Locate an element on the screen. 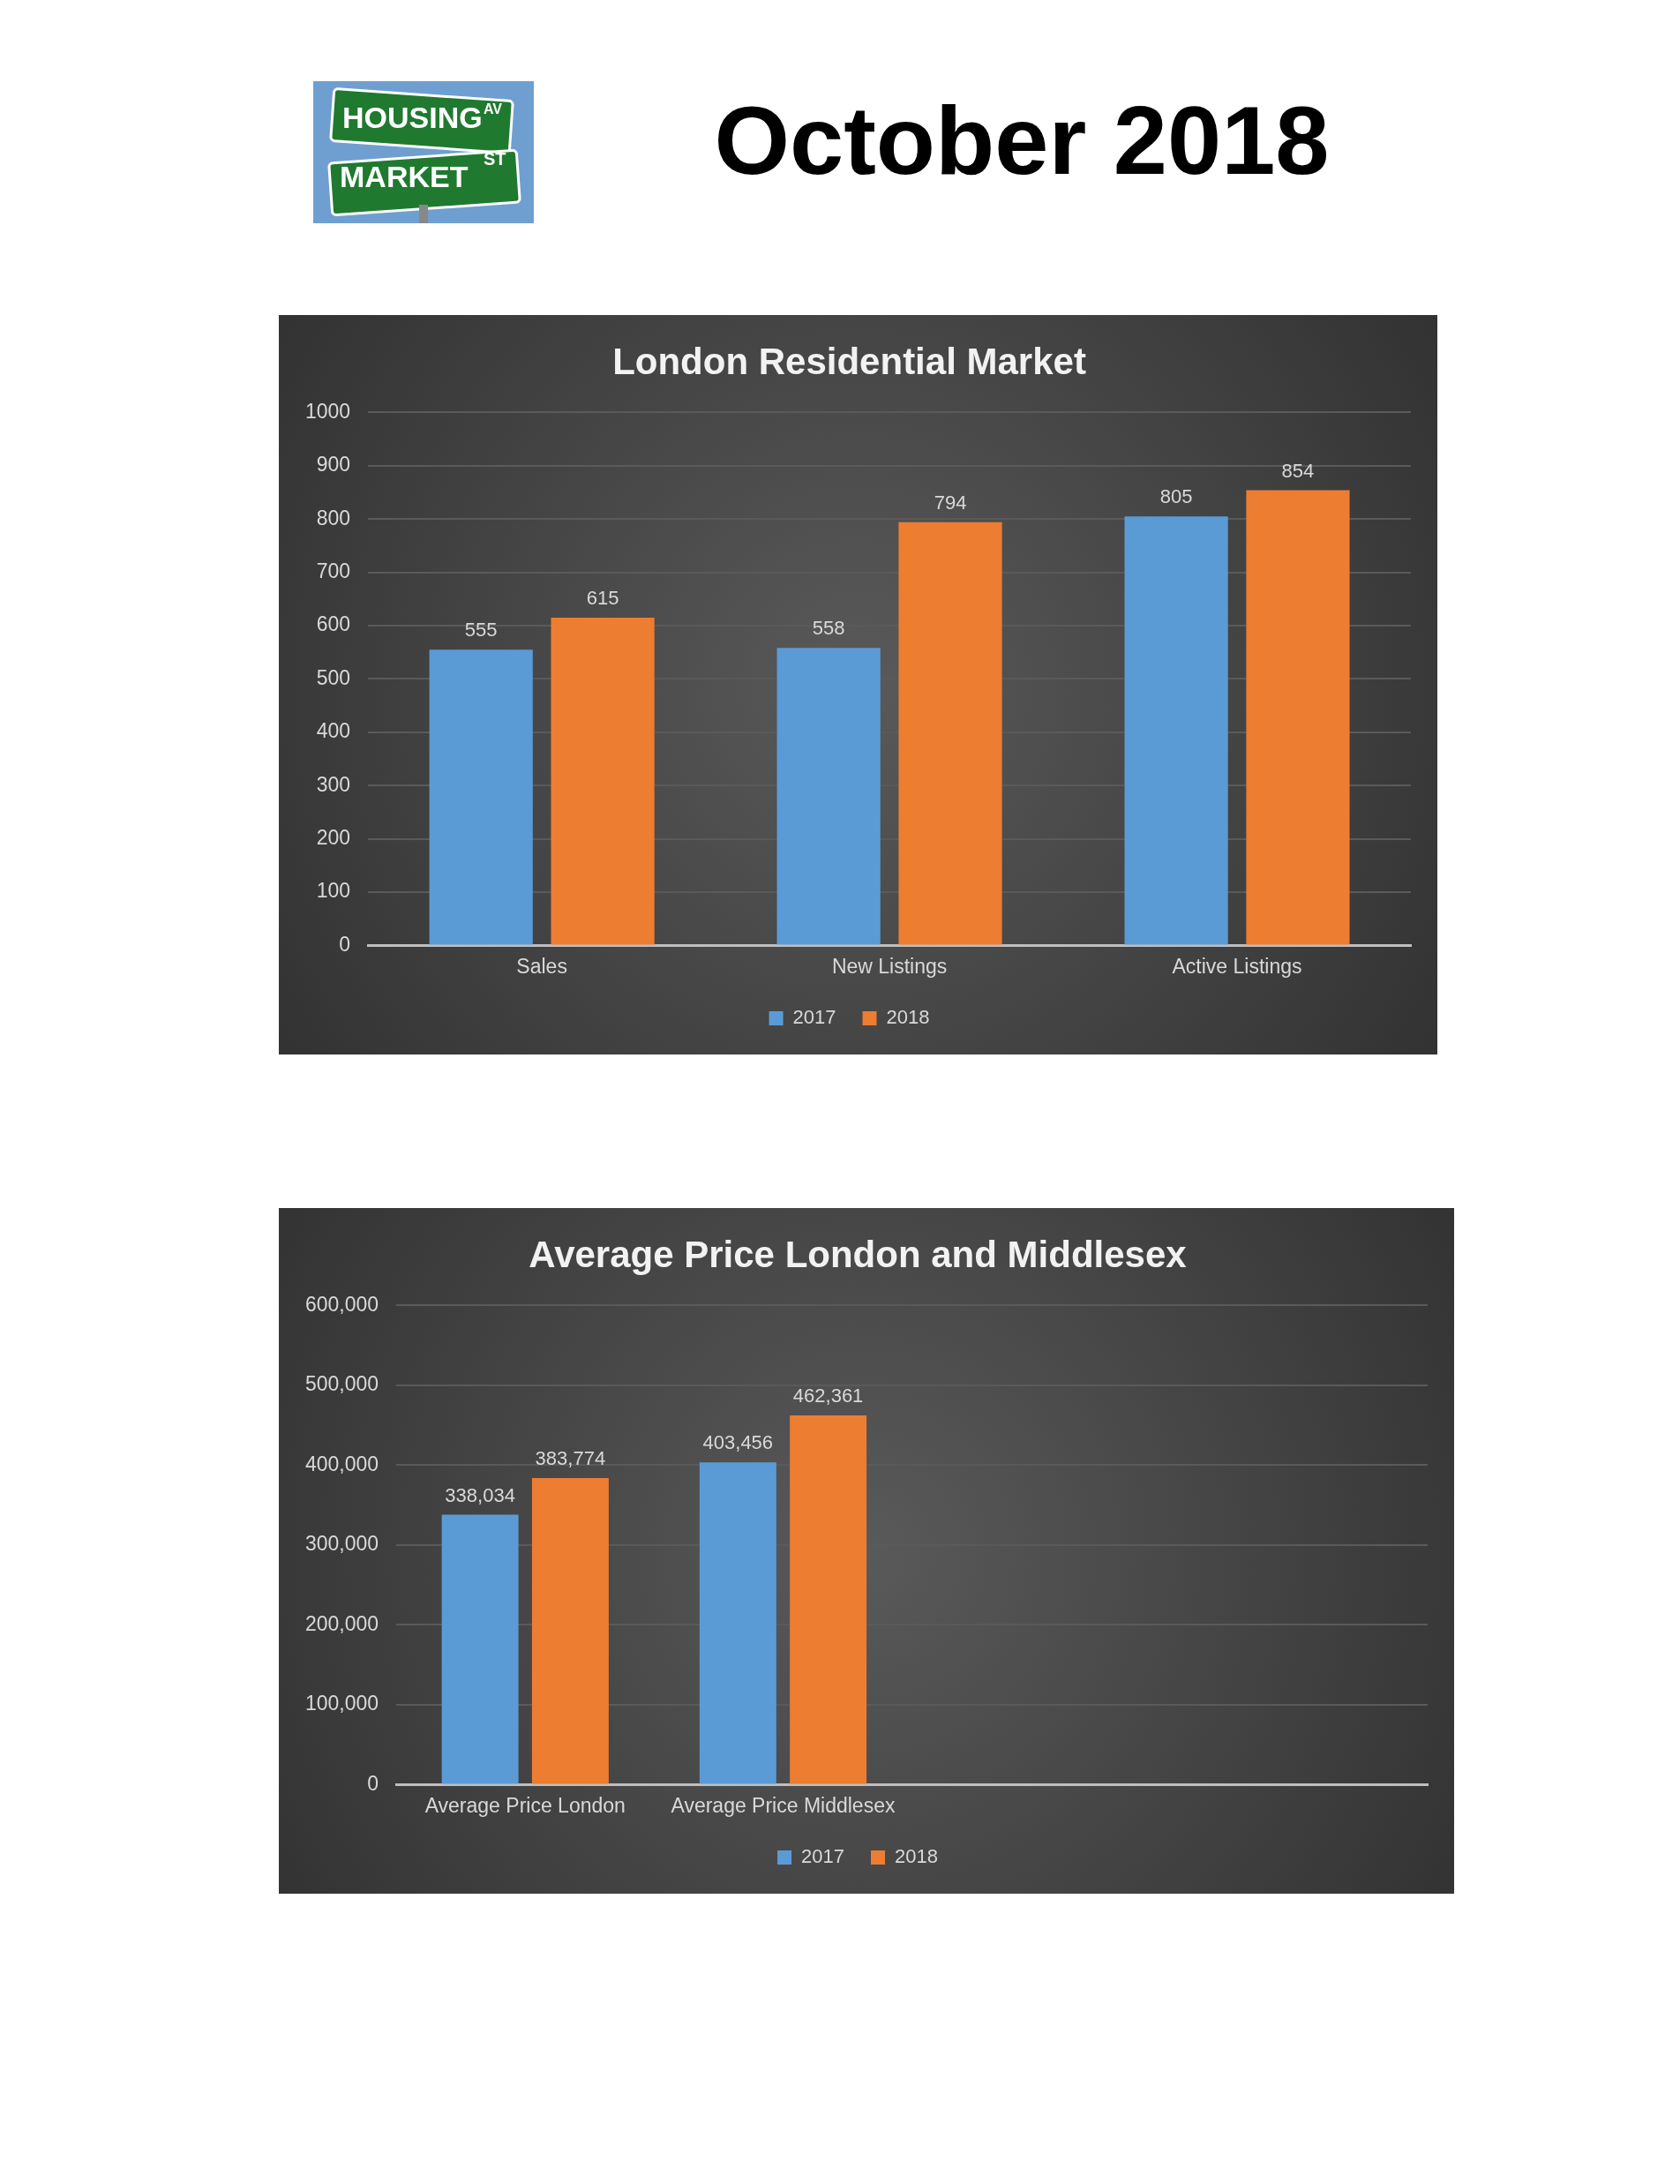 This screenshot has width=1680, height=2184. y-tick-label: 500 is located at coordinates (333, 677).